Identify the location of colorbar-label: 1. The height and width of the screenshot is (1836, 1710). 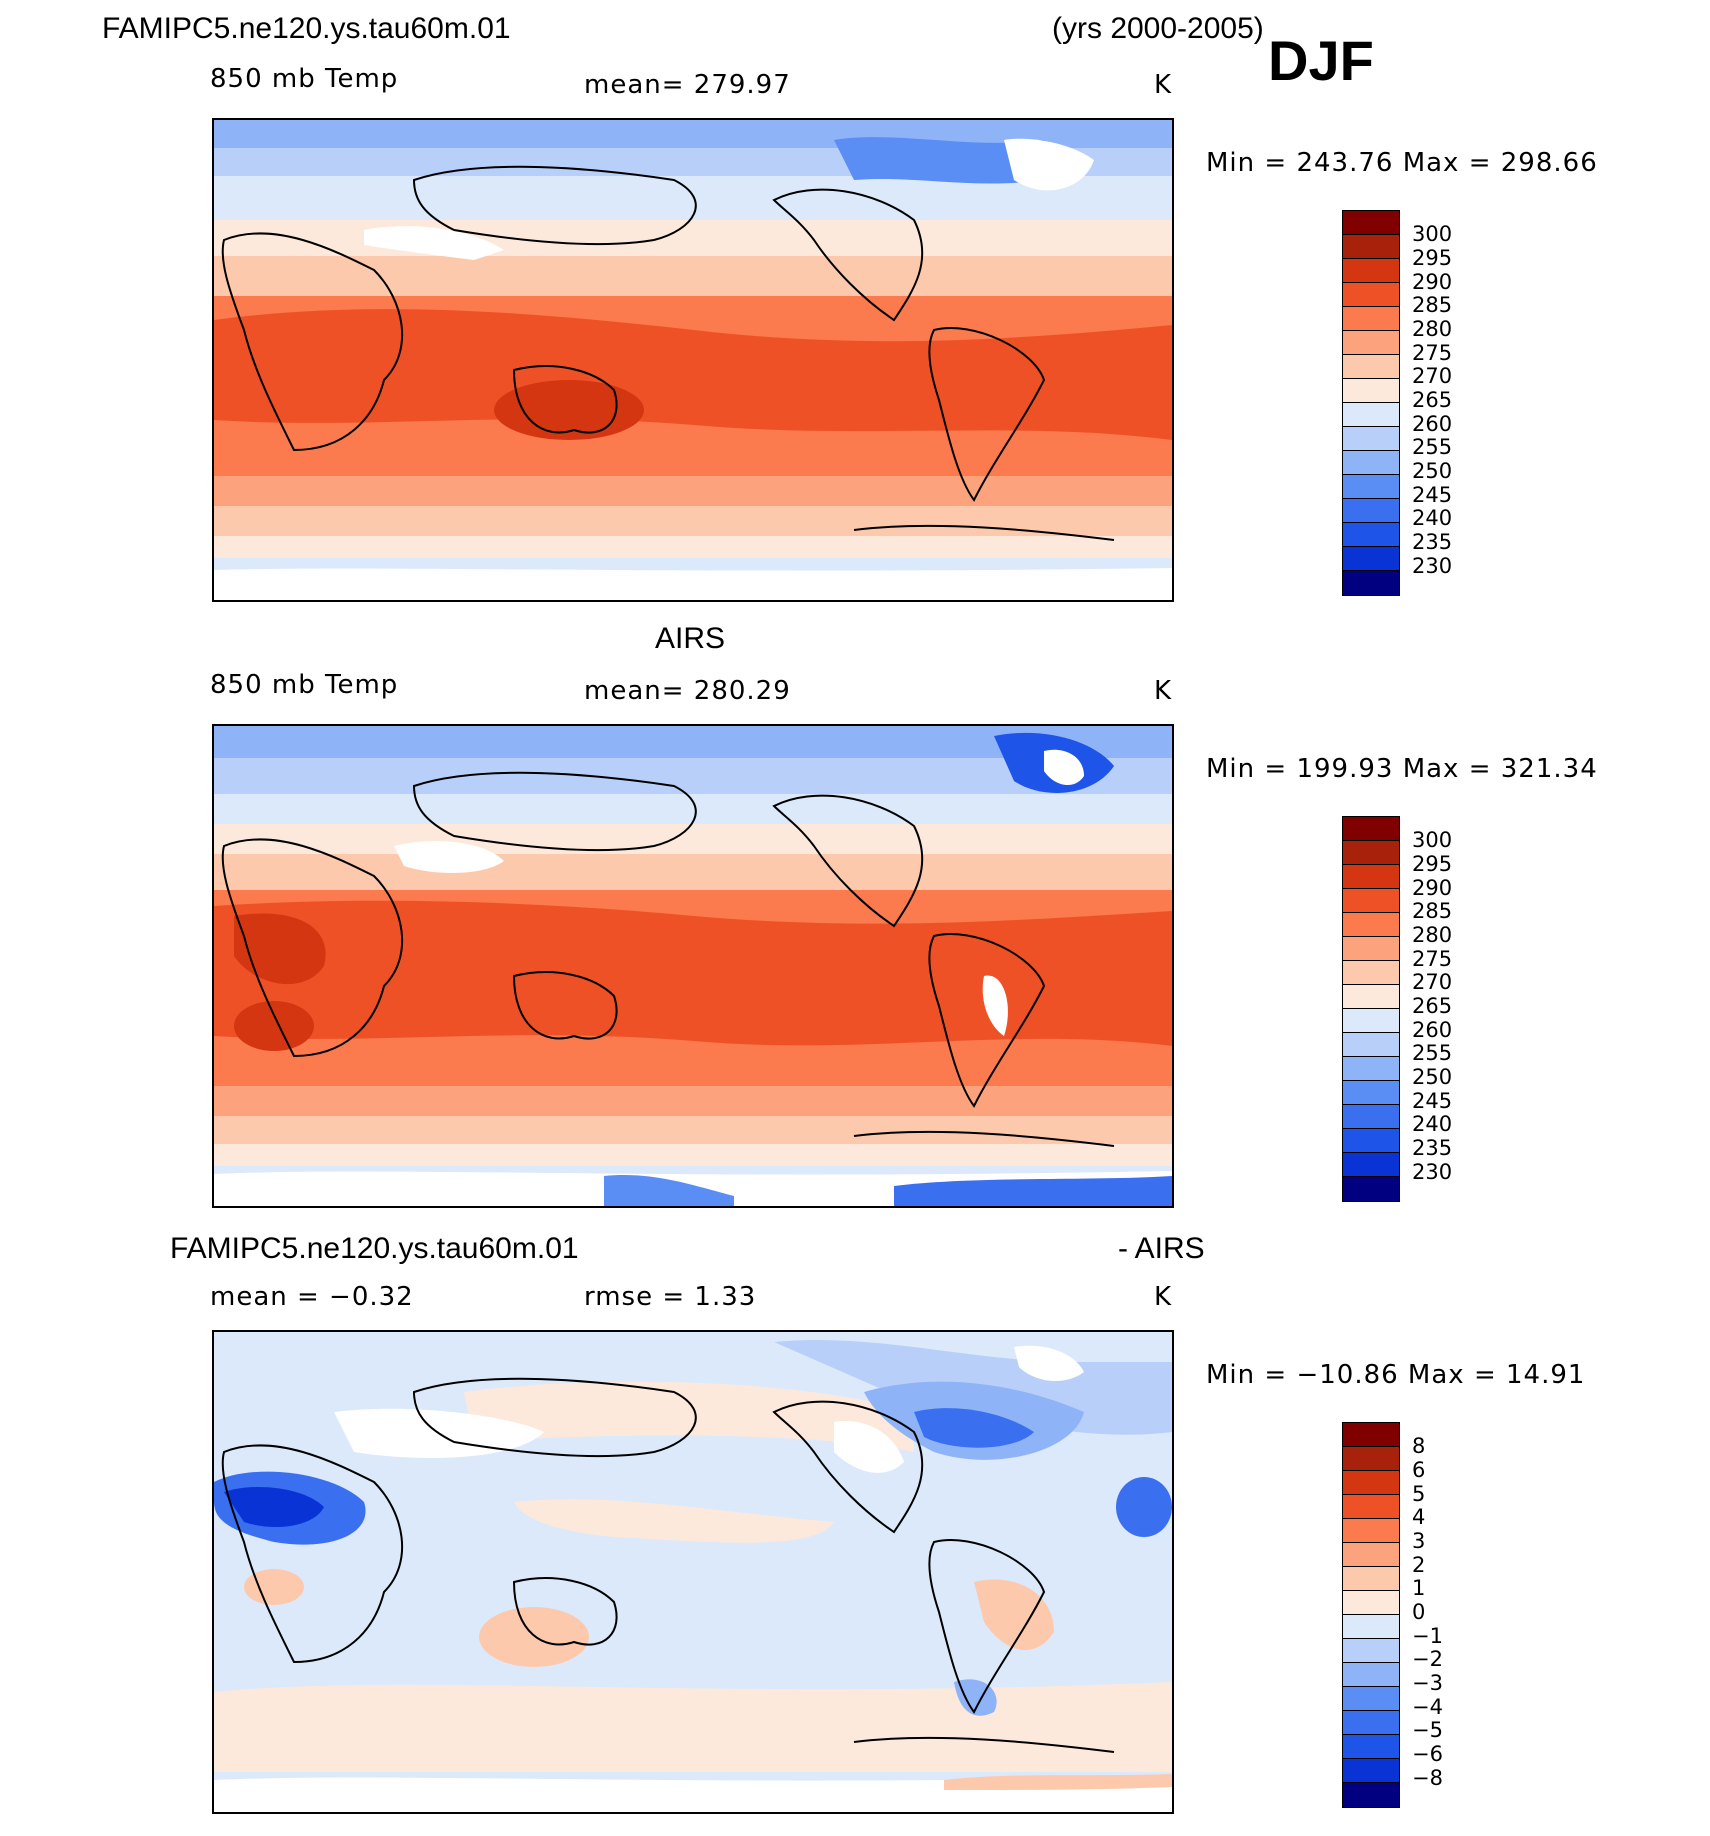
(1419, 1588).